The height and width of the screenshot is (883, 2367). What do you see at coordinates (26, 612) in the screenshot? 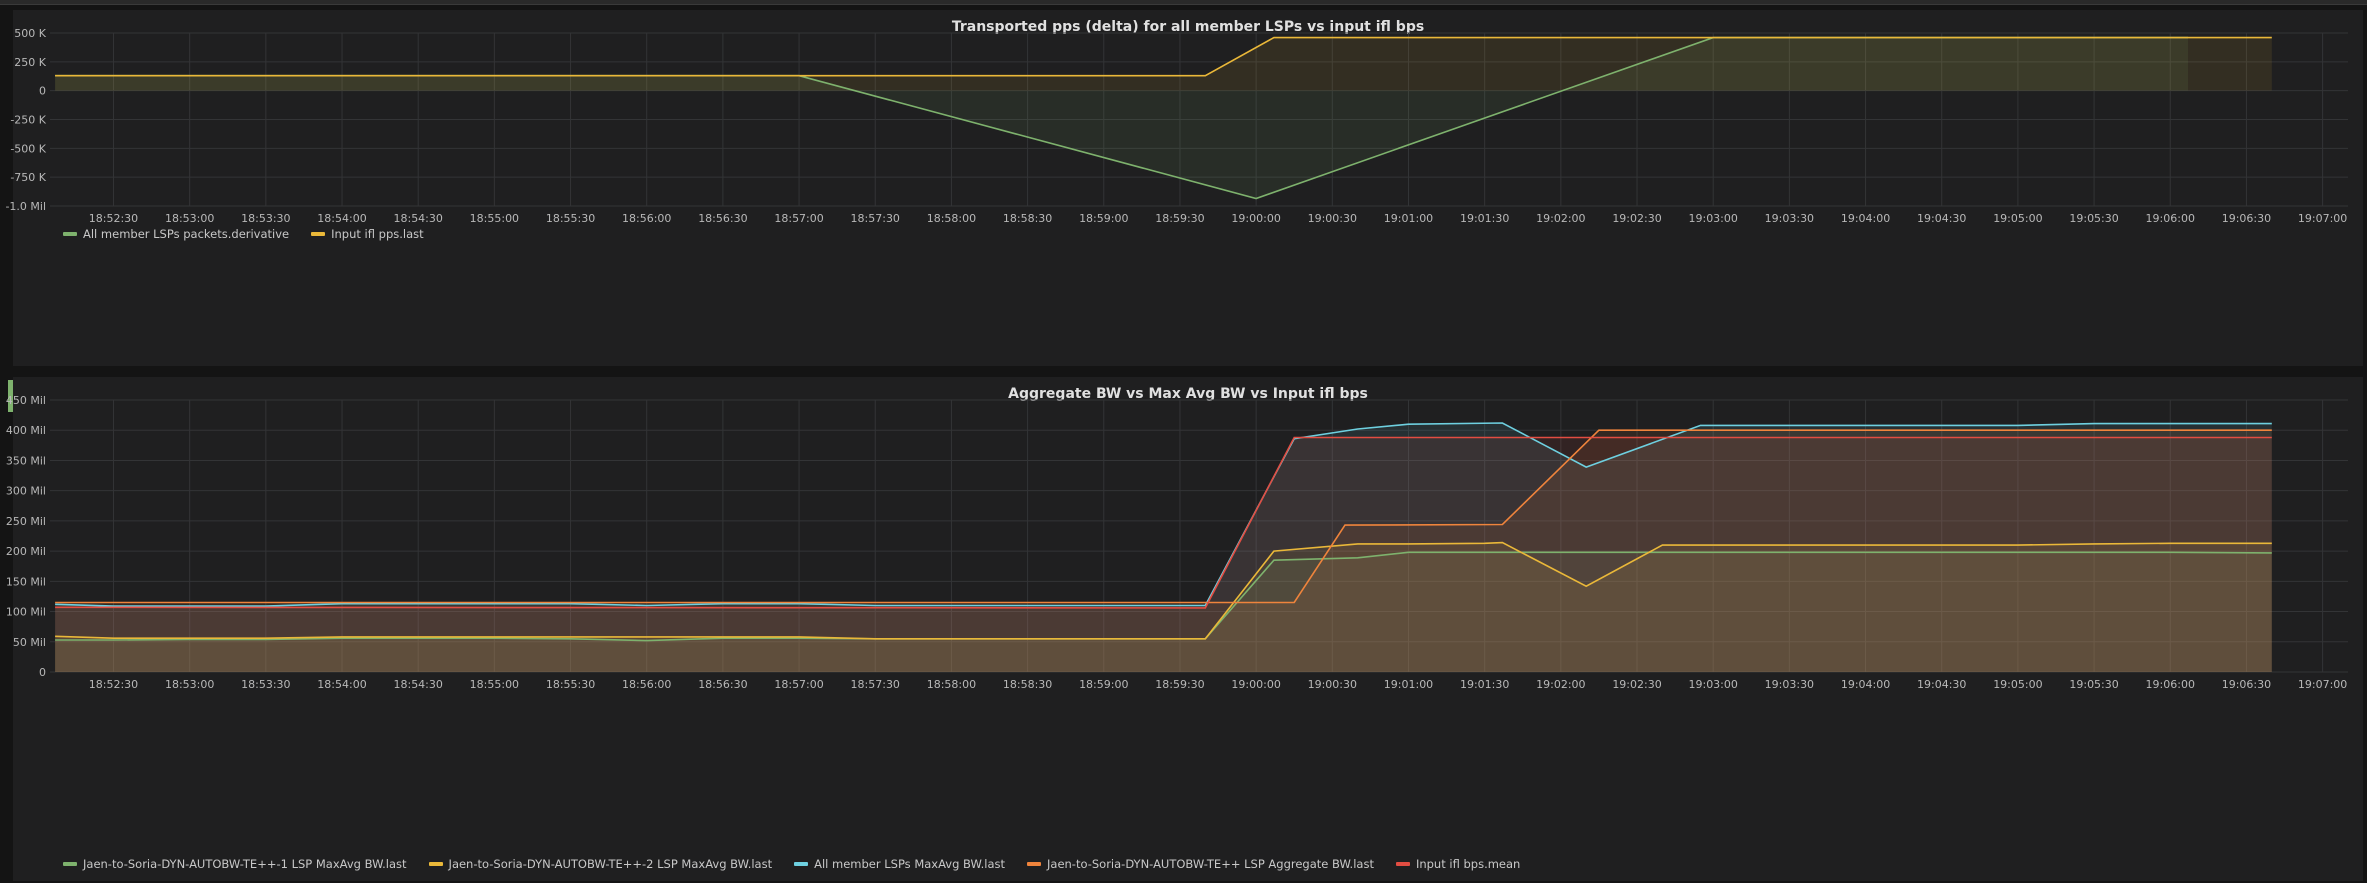
I see `y-tick-label: 100 Mil` at bounding box center [26, 612].